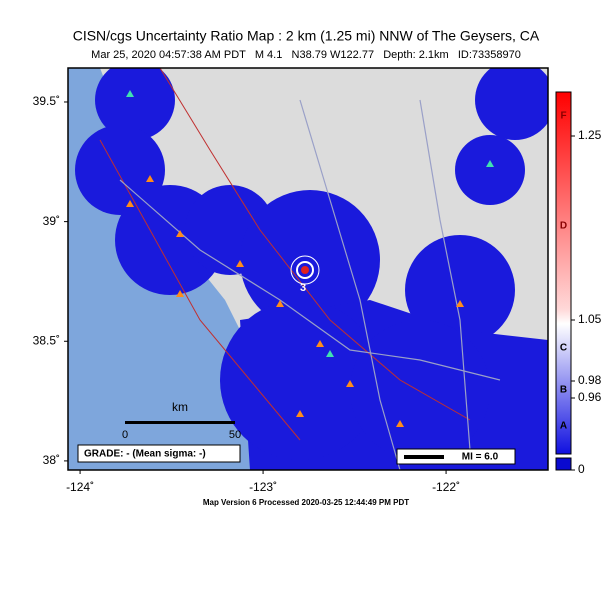 The image size is (612, 602). What do you see at coordinates (590, 135) in the screenshot?
I see `colorbar-label: 1.25` at bounding box center [590, 135].